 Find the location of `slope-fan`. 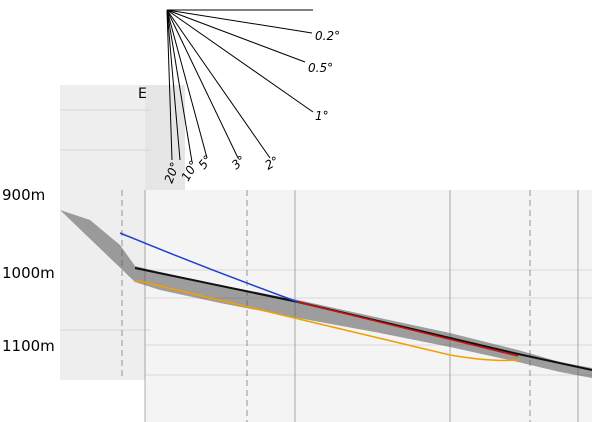

slope-fan is located at coordinates (240, 86).